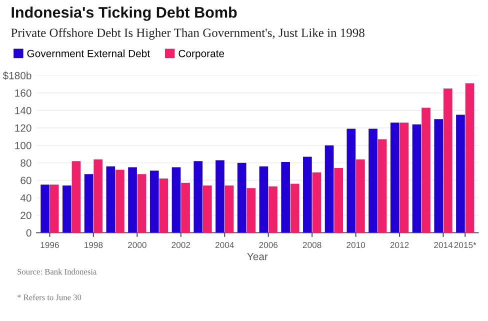 The height and width of the screenshot is (321, 488). Describe the element at coordinates (399, 245) in the screenshot. I see `x-tick-label: 2012` at that location.